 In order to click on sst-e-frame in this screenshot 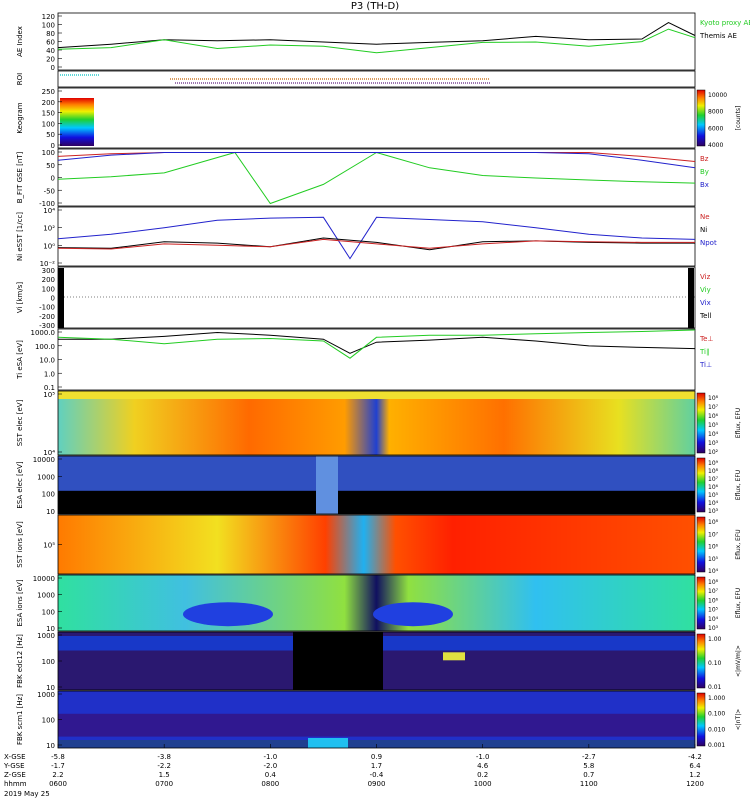, I will do `click(376, 423)`.